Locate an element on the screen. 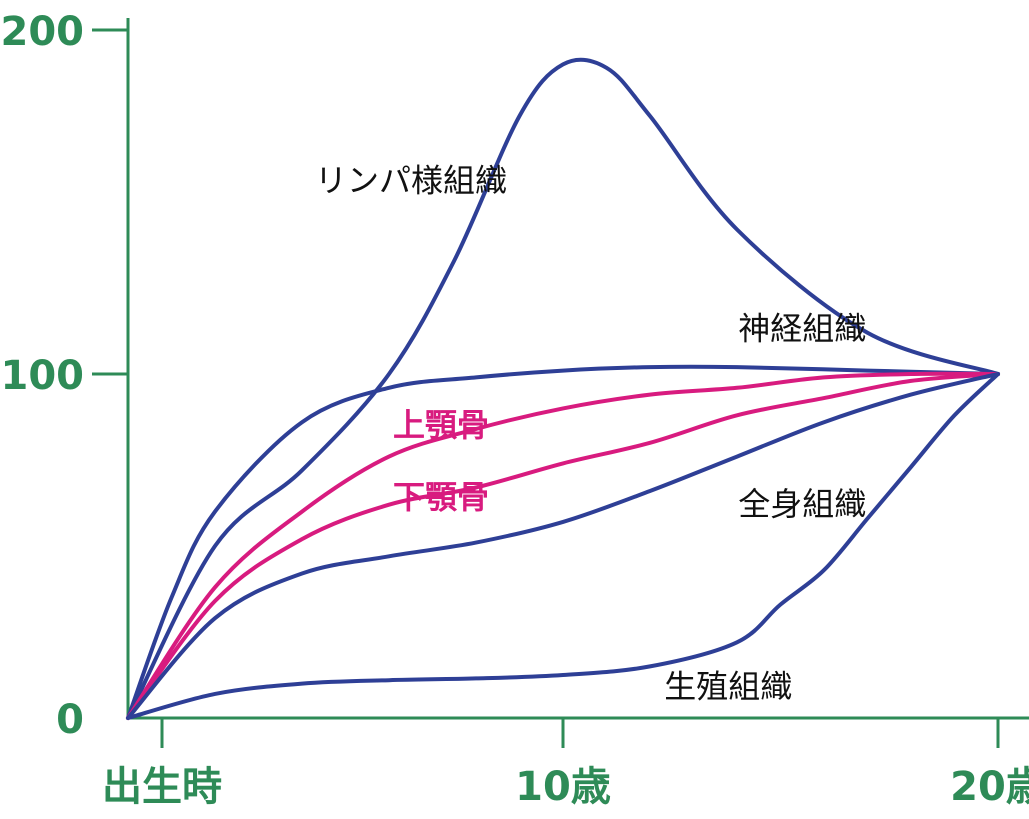  series-label-4: 下顎骨 is located at coordinates (441, 497).